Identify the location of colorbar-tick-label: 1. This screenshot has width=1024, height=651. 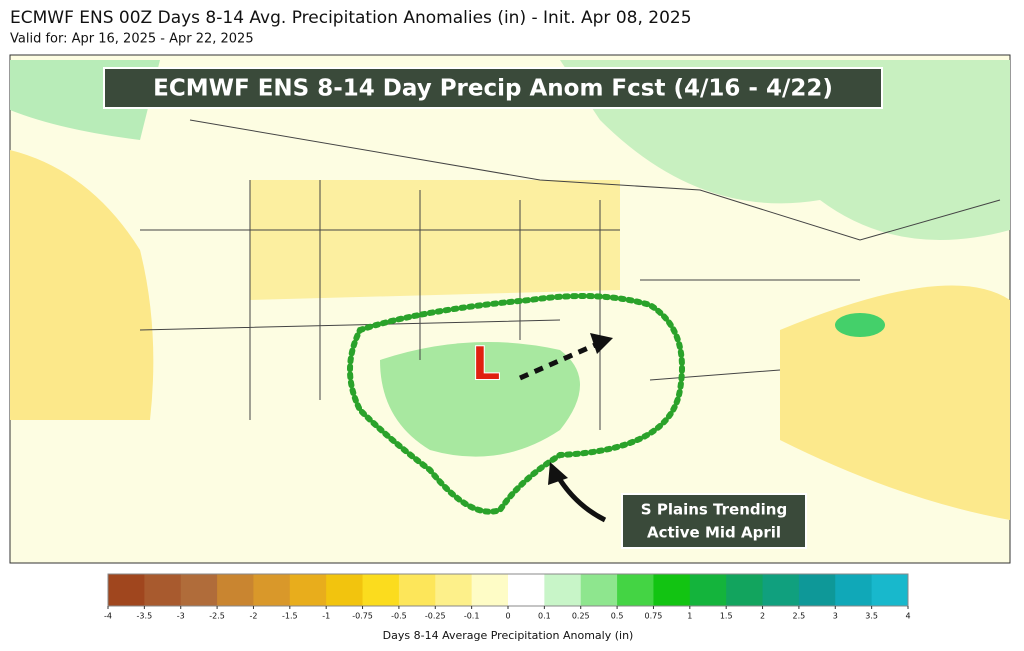
(689, 616).